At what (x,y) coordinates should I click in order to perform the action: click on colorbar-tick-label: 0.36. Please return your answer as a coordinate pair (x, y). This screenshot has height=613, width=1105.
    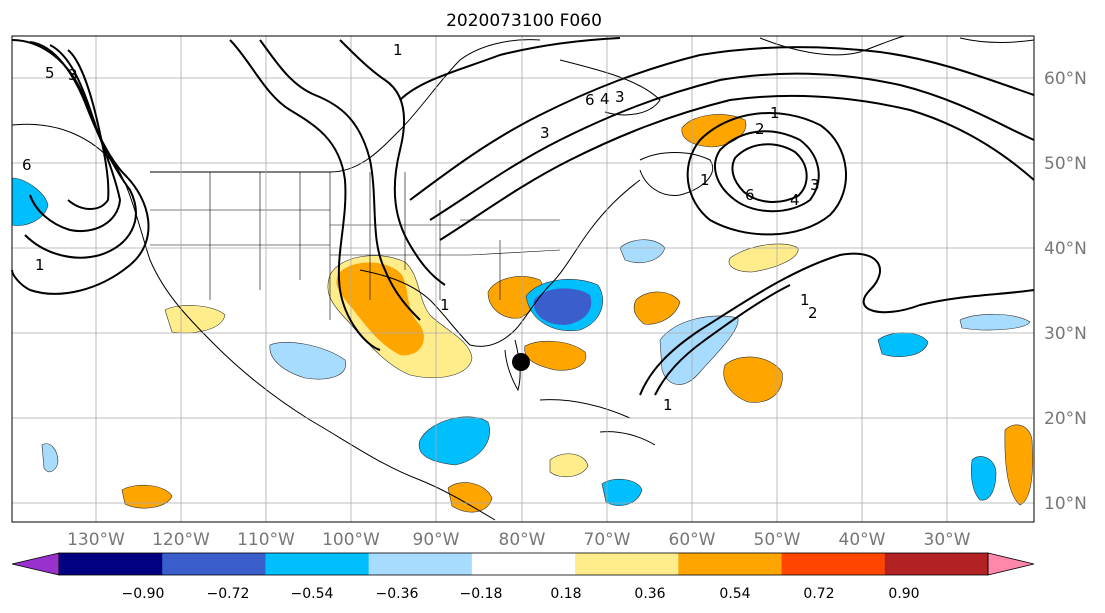
    Looking at the image, I should click on (649, 594).